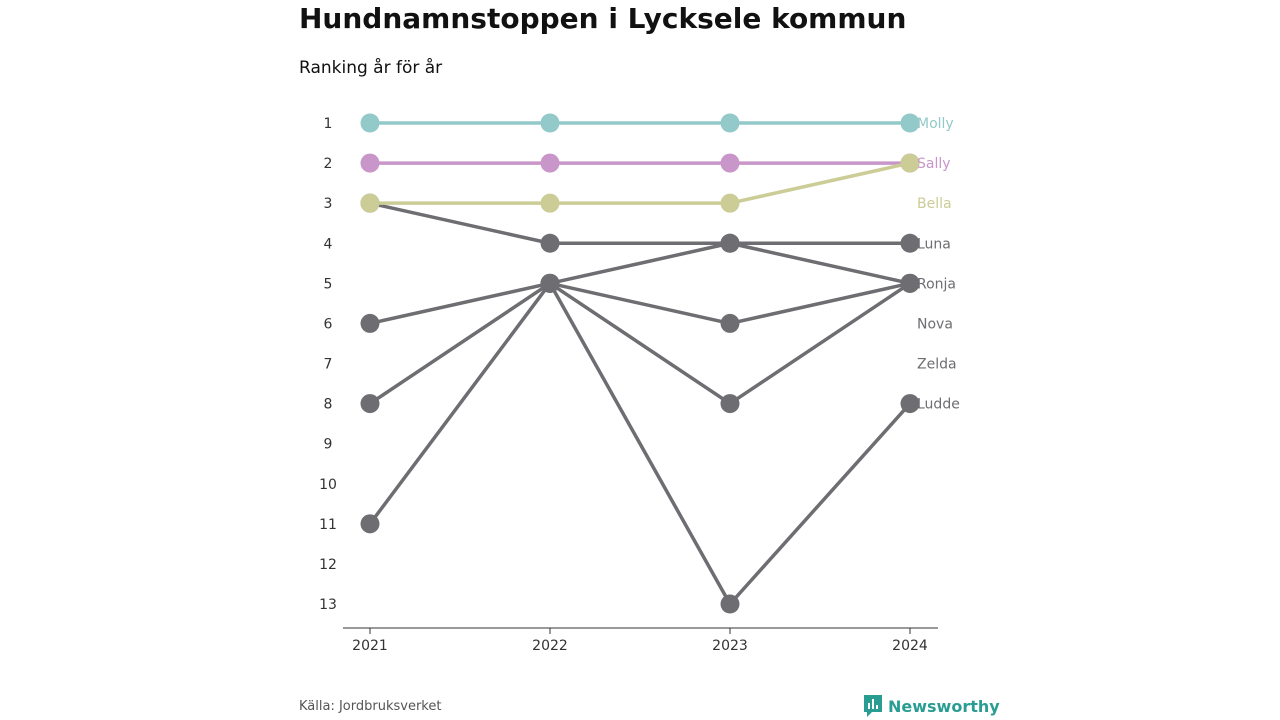 The image size is (1280, 720). Describe the element at coordinates (550, 203) in the screenshot. I see `point-bella-2022` at that location.